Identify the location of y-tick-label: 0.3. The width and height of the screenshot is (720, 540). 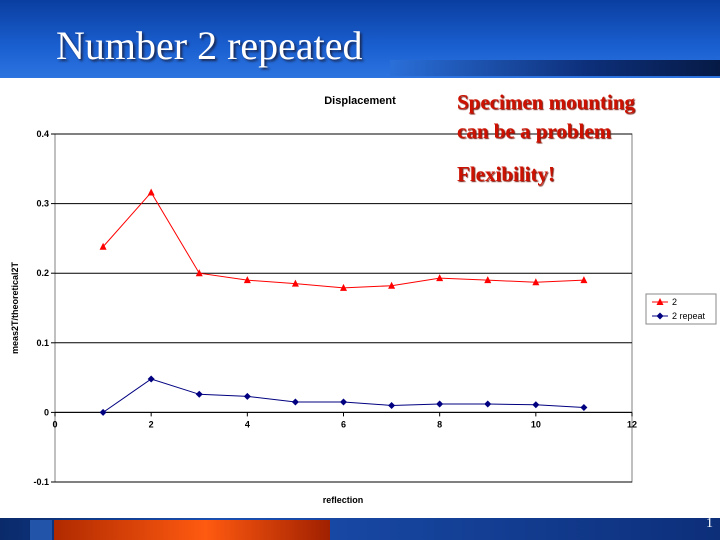
(42, 204).